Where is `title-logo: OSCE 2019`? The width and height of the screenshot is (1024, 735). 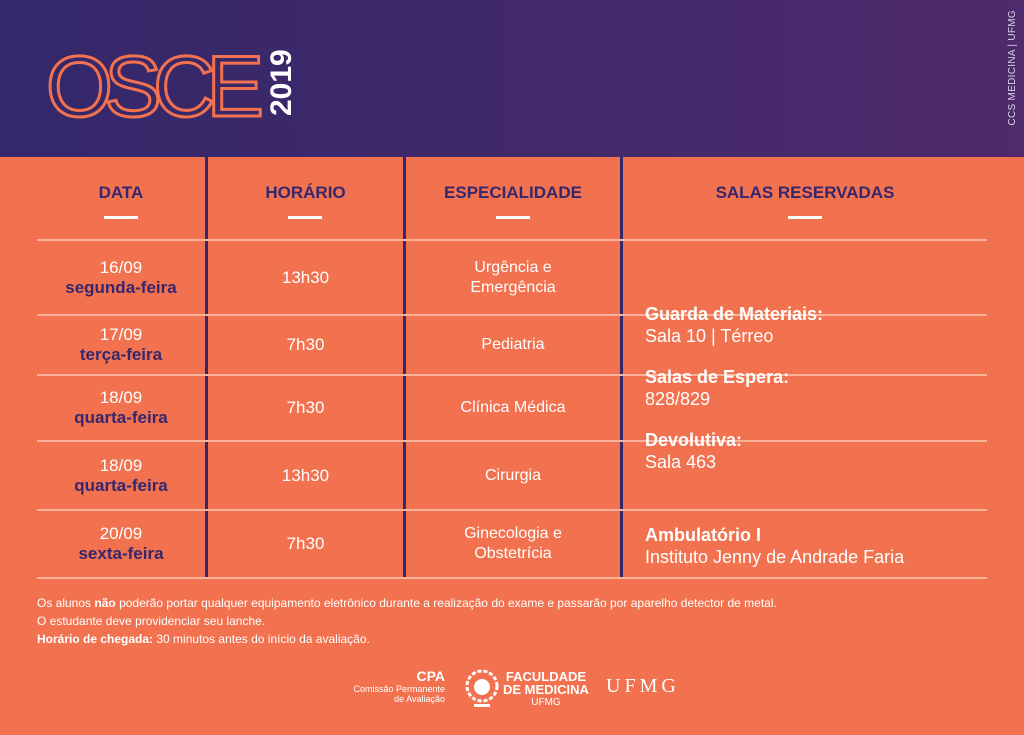 title-logo: OSCE 2019 is located at coordinates (172, 84).